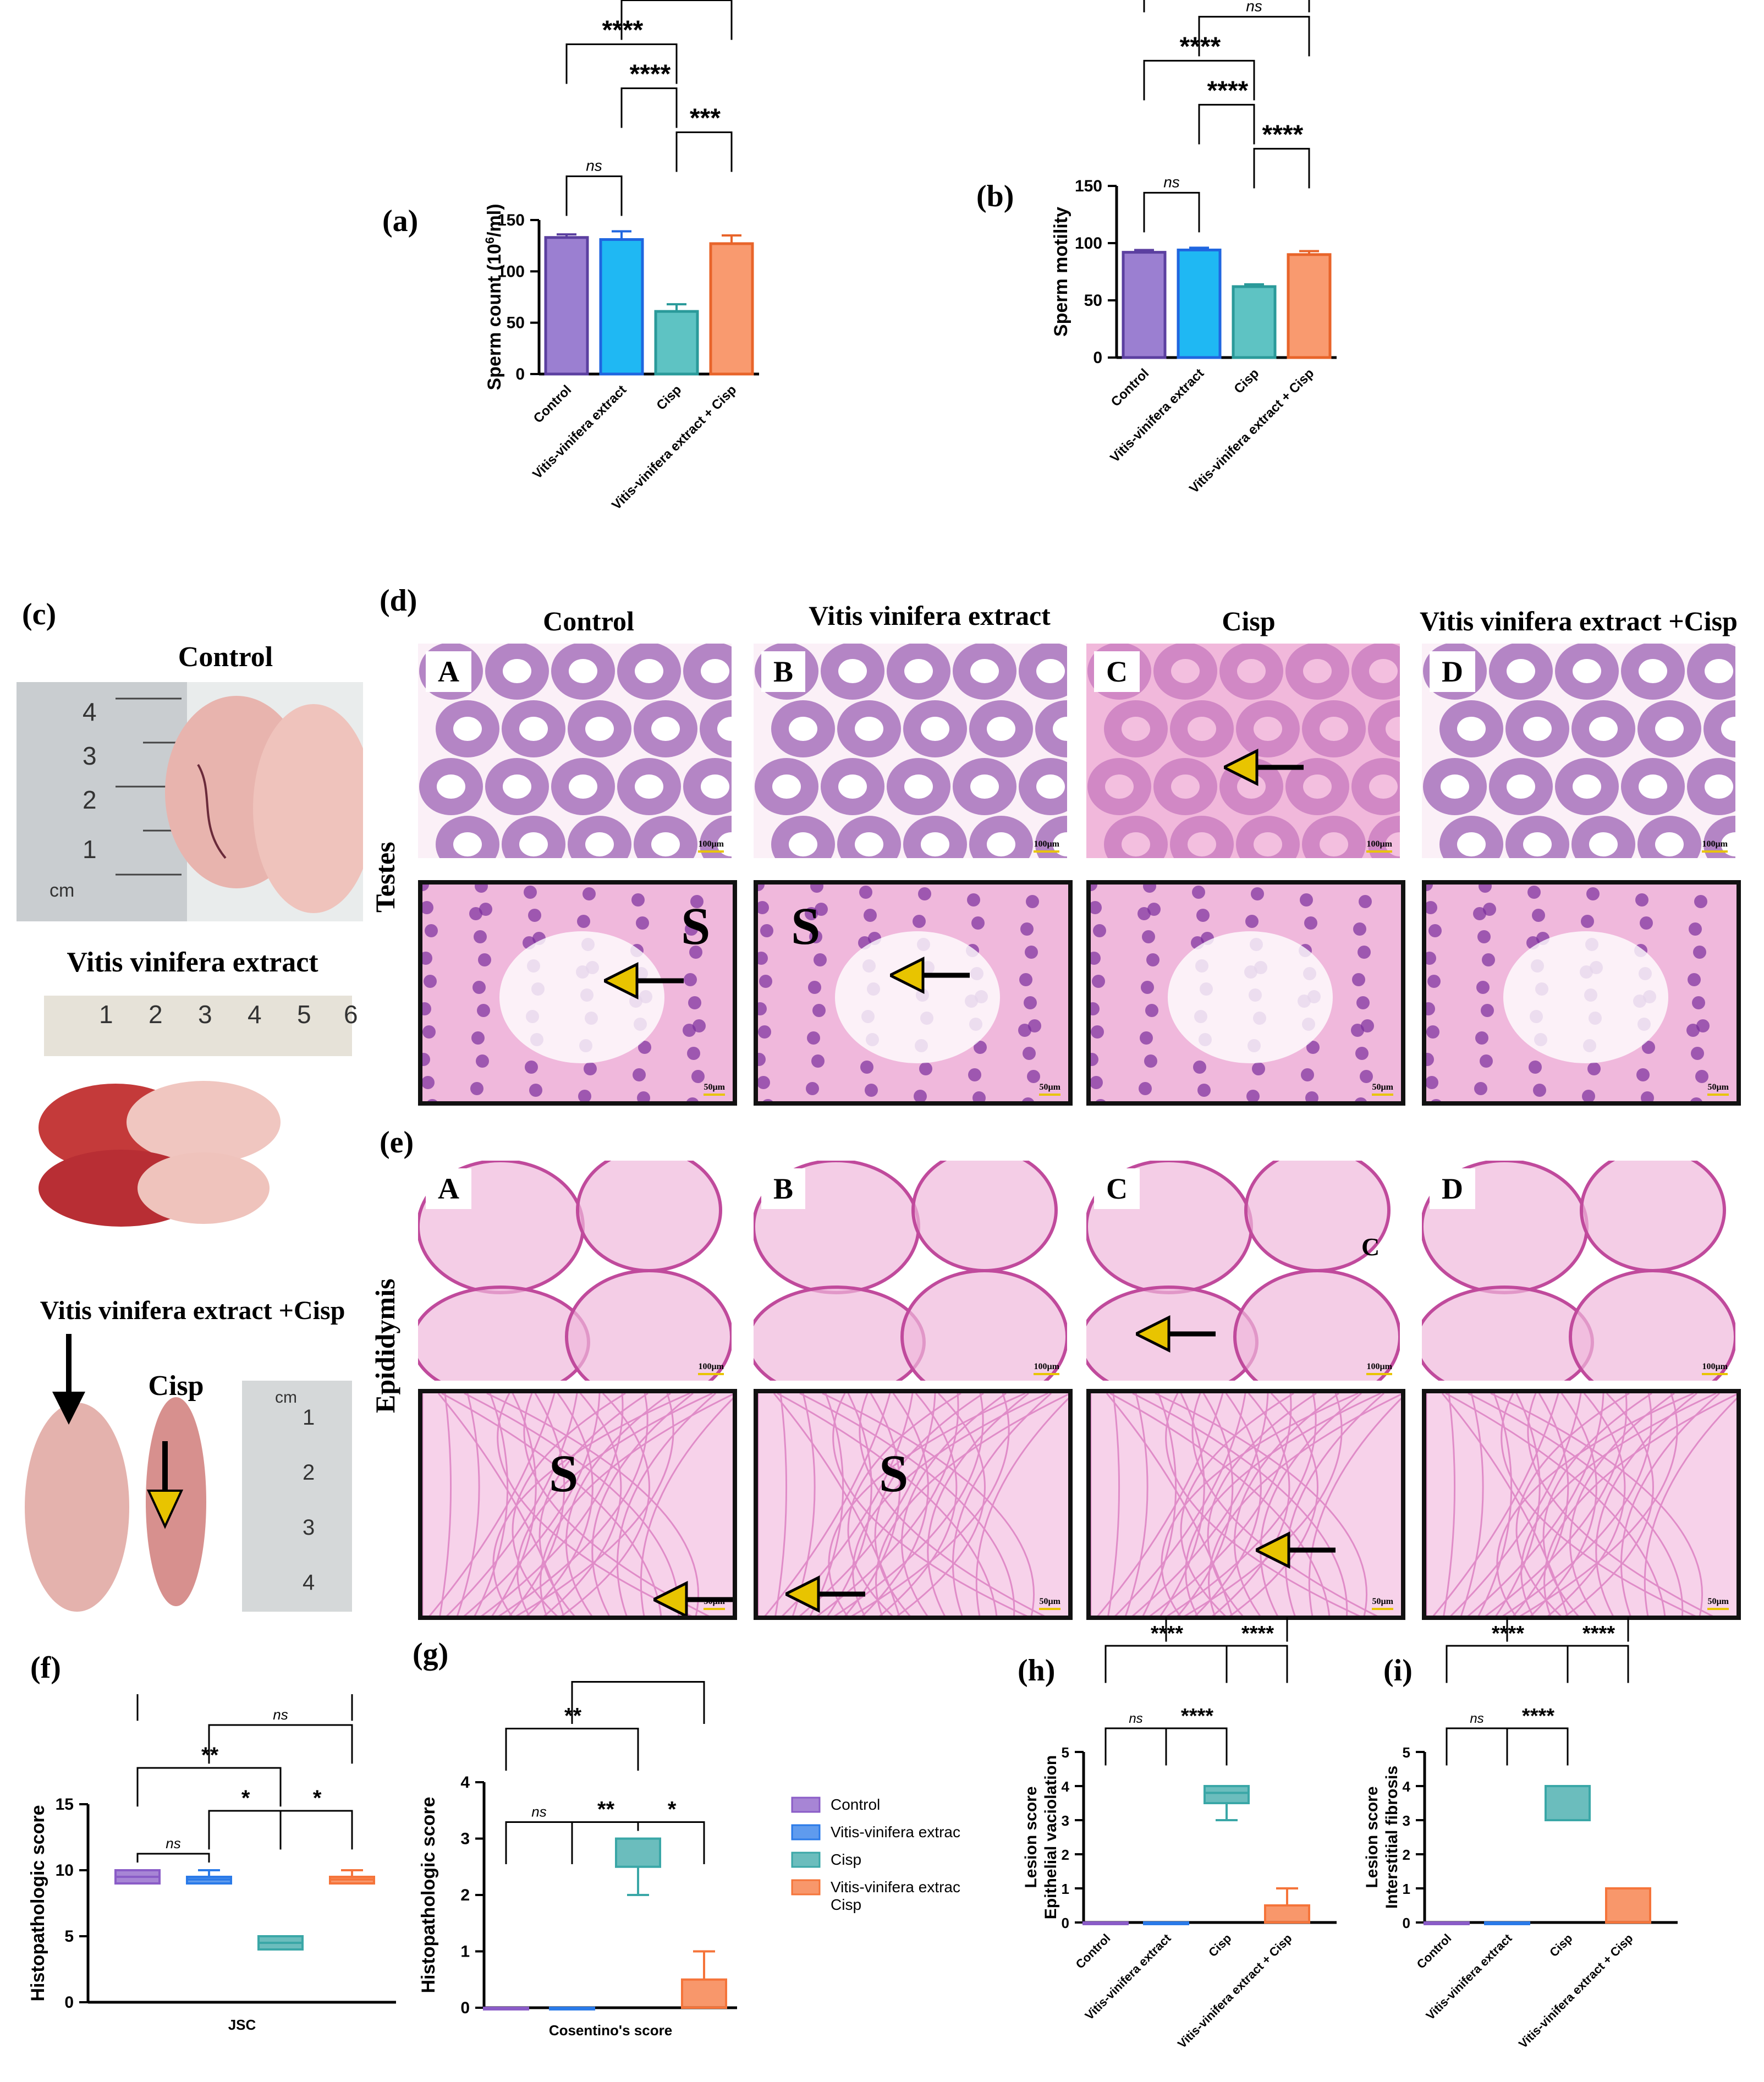 The image size is (1764, 2082). I want to click on significance-label: ***, so click(705, 118).